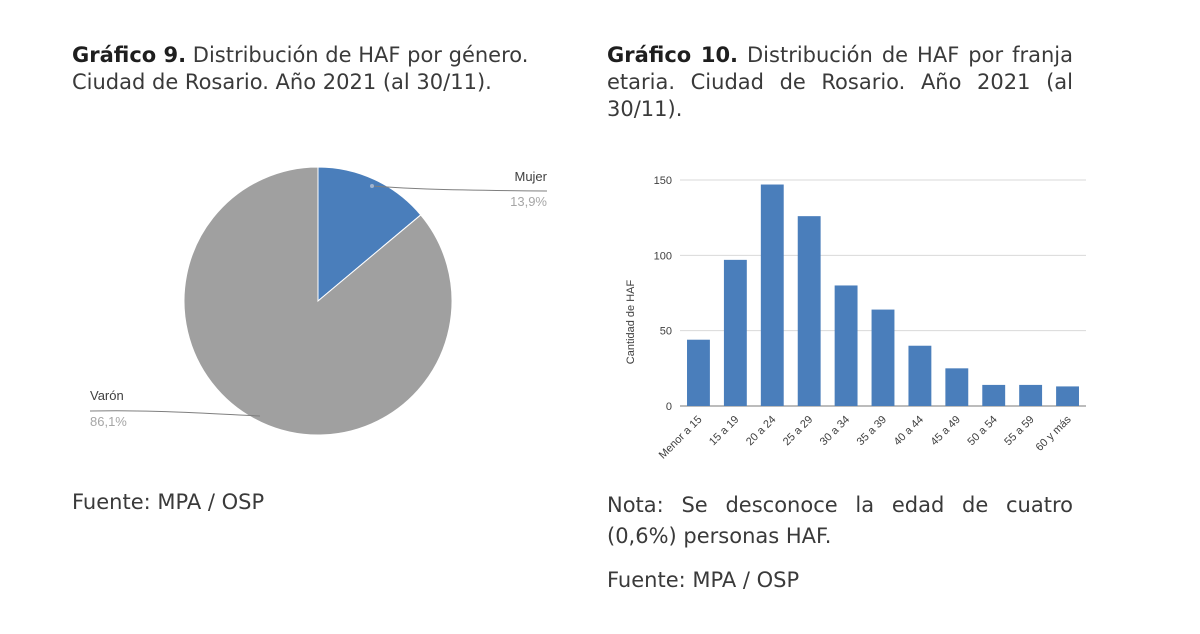  Describe the element at coordinates (175, 413) in the screenshot. I see `varon-leader-line` at that location.